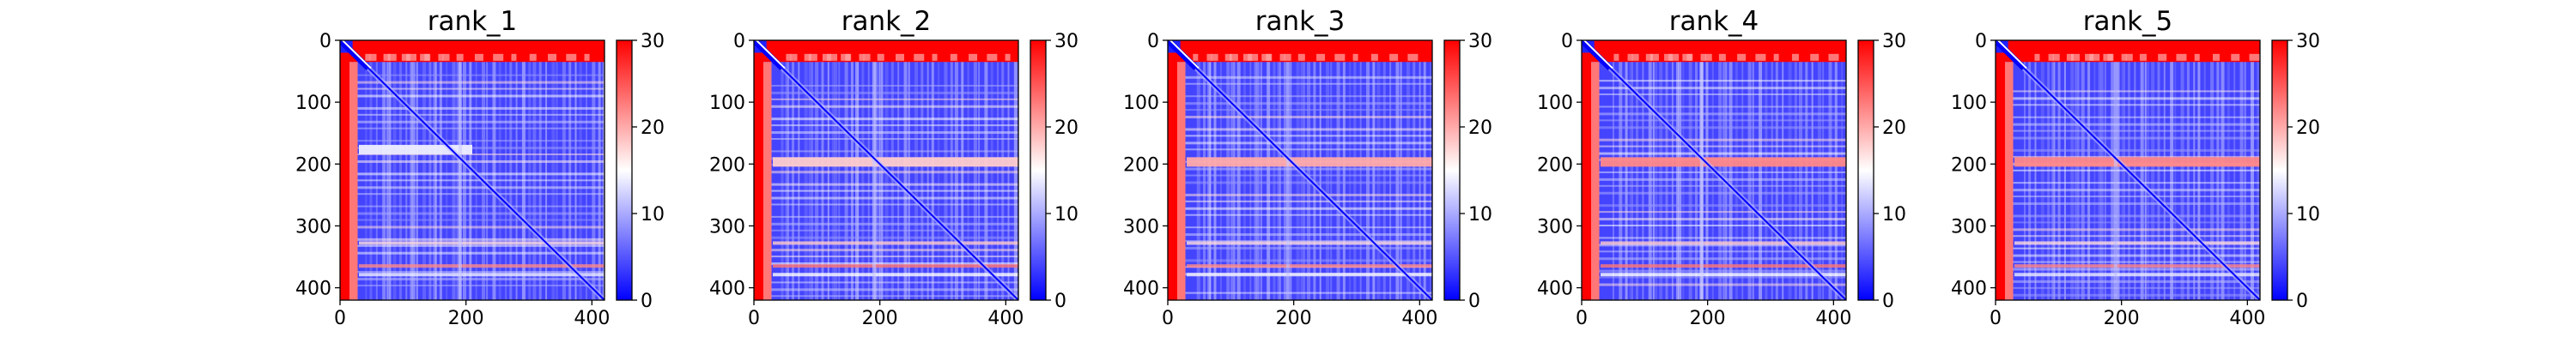 This screenshot has width=2576, height=343. Describe the element at coordinates (1714, 21) in the screenshot. I see `chart-title: rank_4` at that location.